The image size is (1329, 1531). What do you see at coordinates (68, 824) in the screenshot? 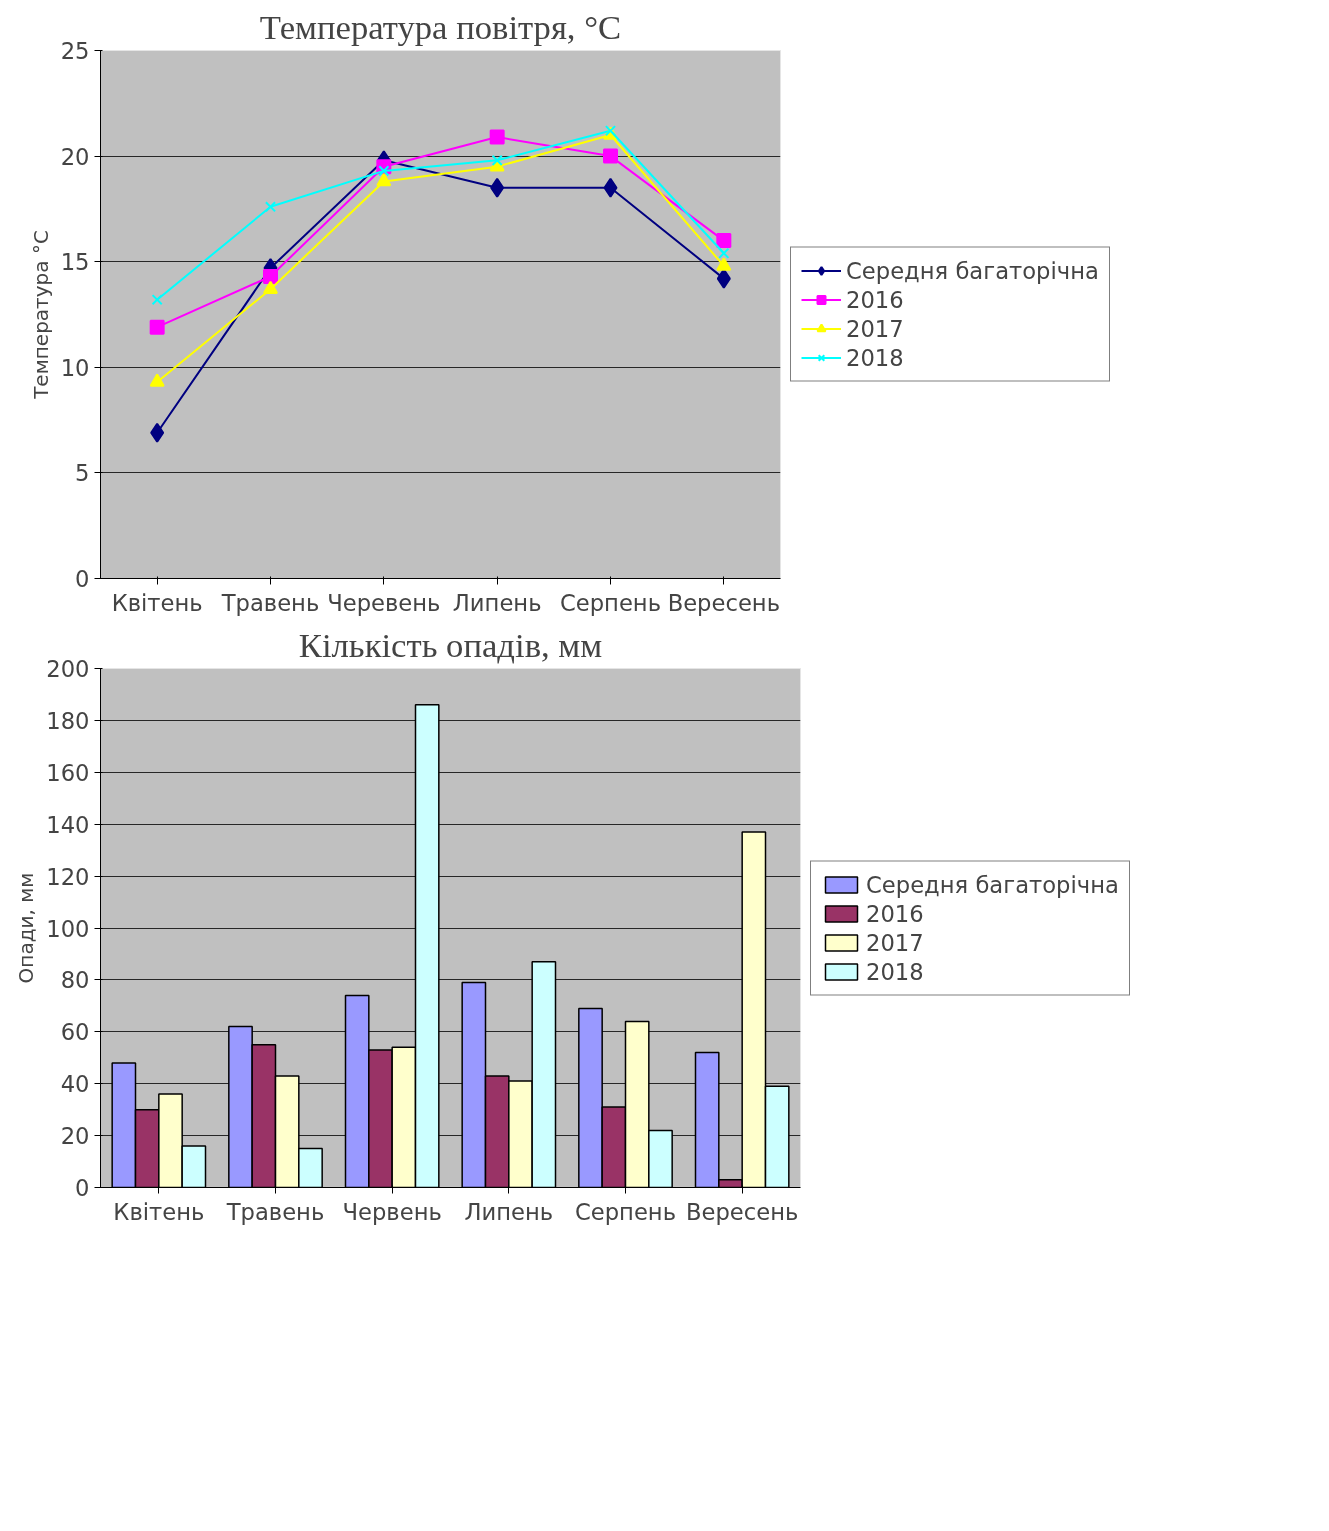
I see `y-tick-label: 140` at bounding box center [68, 824].